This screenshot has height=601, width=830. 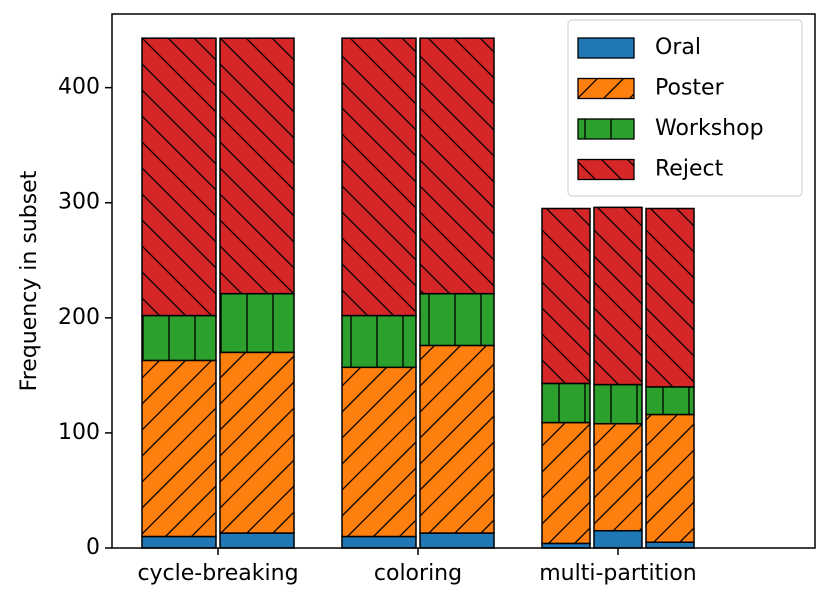 I want to click on x-tick-label: cycle-breaking, so click(x=217, y=573).